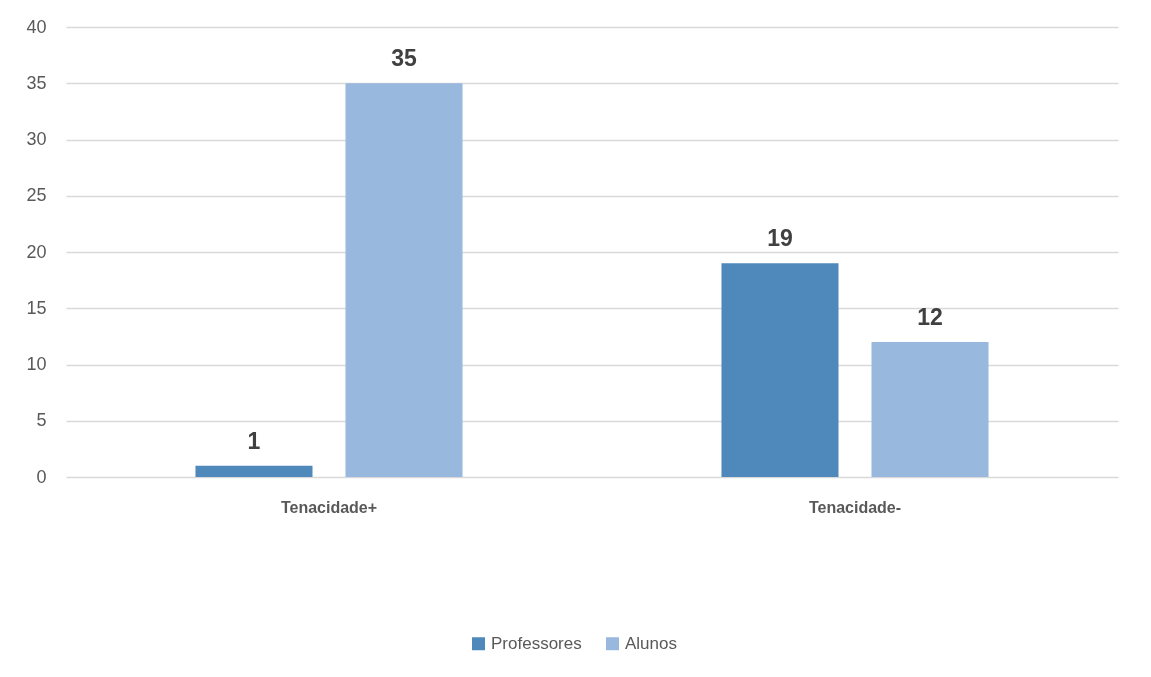 This screenshot has height=677, width=1151. What do you see at coordinates (404, 58) in the screenshot?
I see `data-label: 35` at bounding box center [404, 58].